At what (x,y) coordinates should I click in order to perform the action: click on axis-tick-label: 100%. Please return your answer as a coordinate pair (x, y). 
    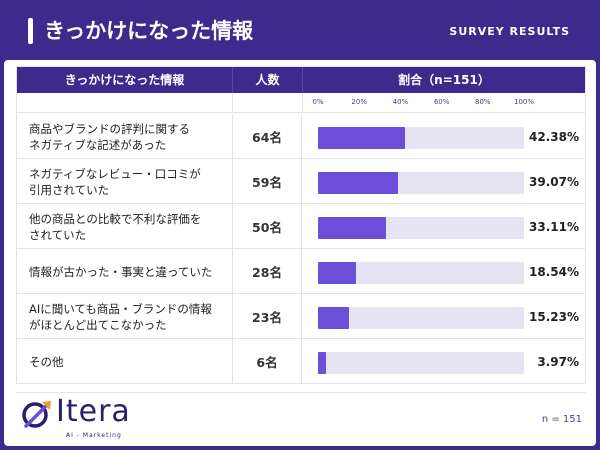
    Looking at the image, I should click on (524, 102).